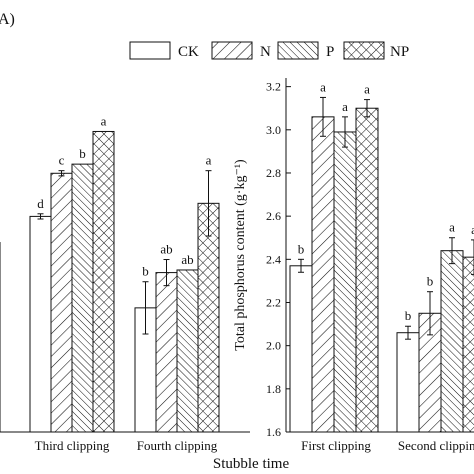 This screenshot has height=474, width=474. What do you see at coordinates (150, 50) in the screenshot?
I see `legend-swatch-ck` at bounding box center [150, 50].